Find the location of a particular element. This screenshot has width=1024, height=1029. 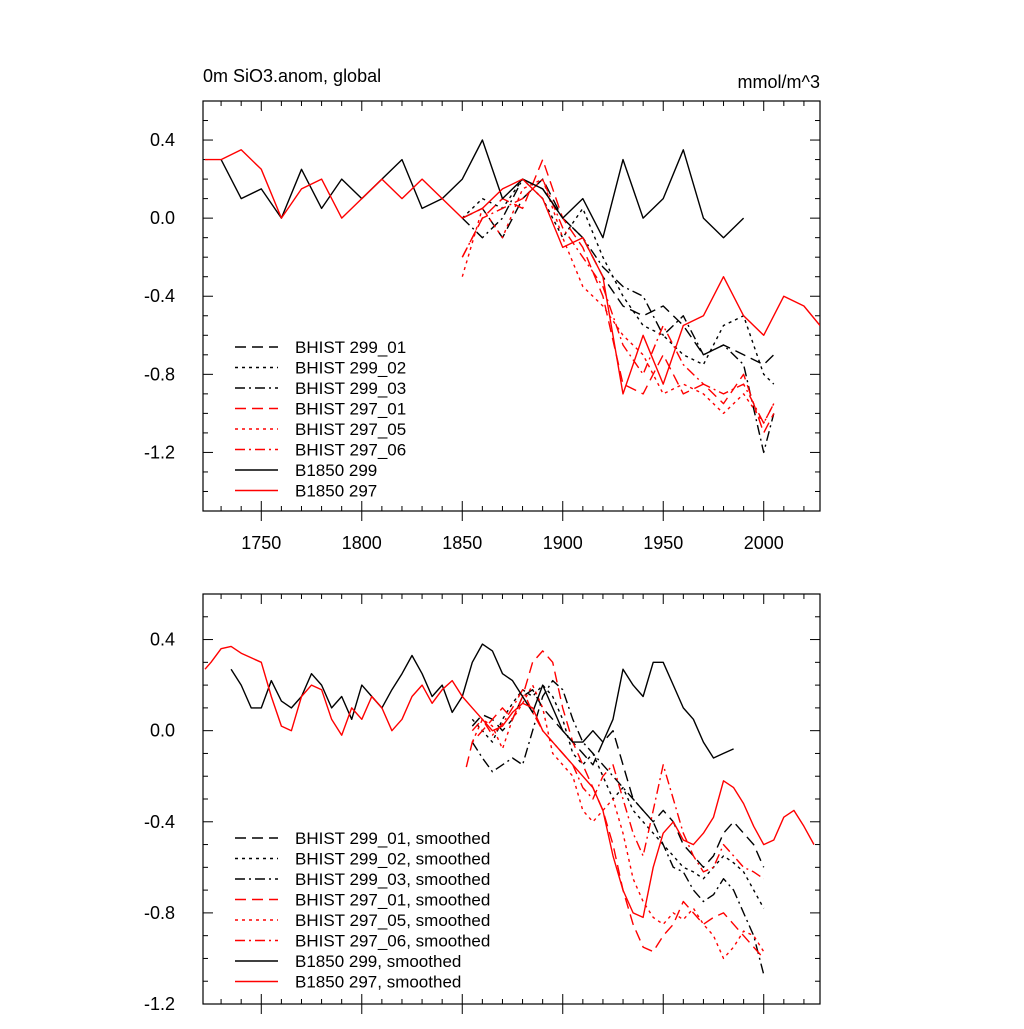

series-line-bhist-299-01-smoothed is located at coordinates (618, 778).